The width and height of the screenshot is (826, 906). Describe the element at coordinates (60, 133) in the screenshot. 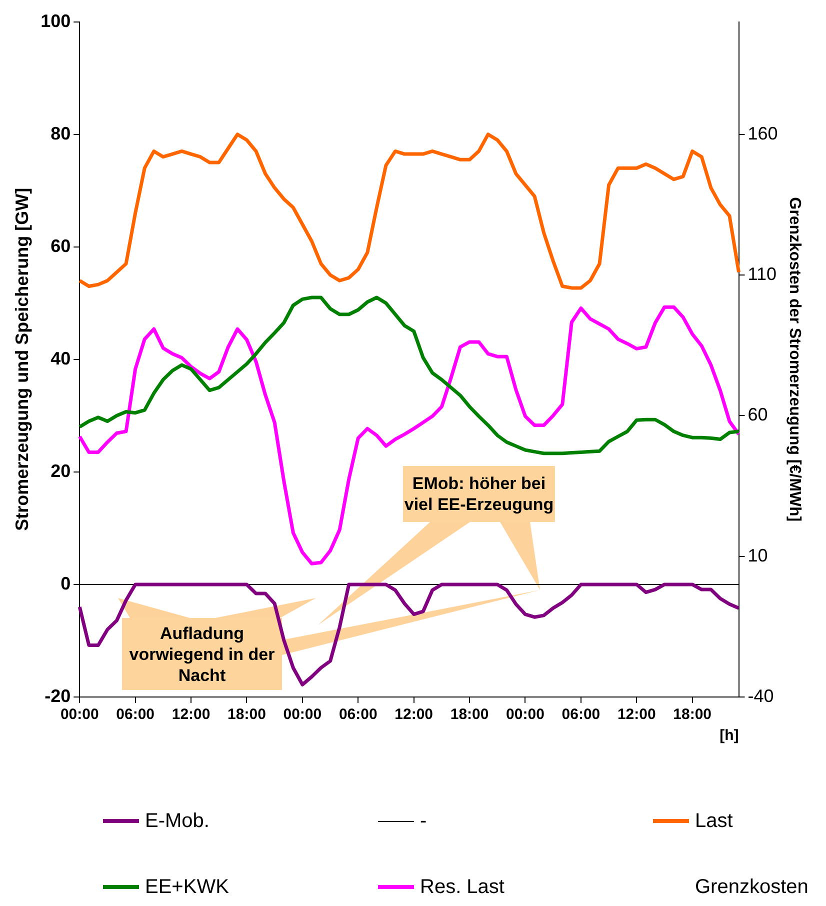

I see `y-tick-label: 80` at that location.